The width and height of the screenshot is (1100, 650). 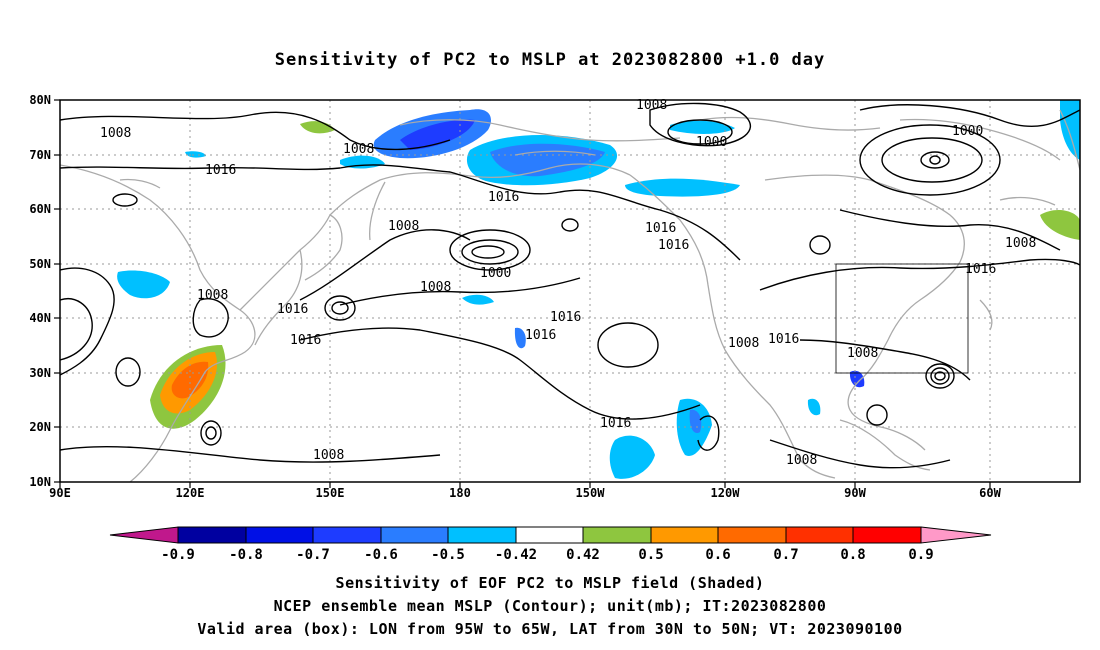 I want to click on colorbar-high-extend, so click(x=956, y=535).